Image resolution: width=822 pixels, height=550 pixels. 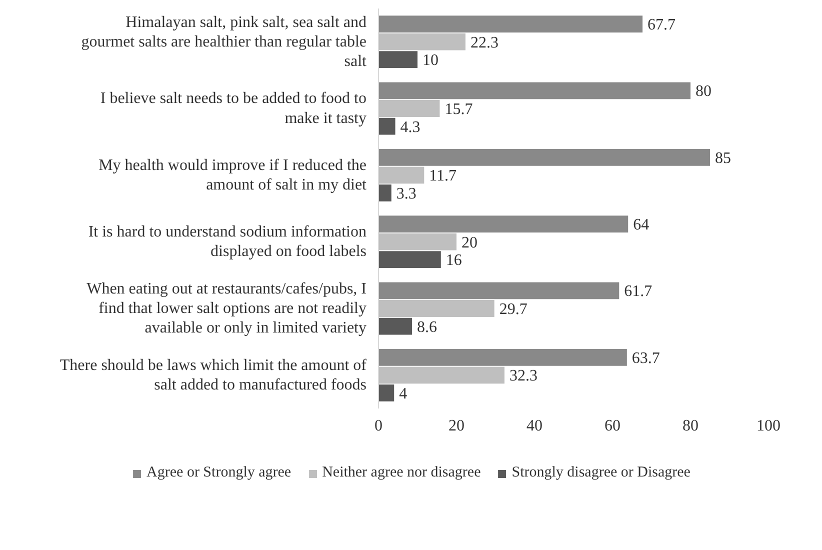 What do you see at coordinates (443, 176) in the screenshot?
I see `data-label: 11.7` at bounding box center [443, 176].